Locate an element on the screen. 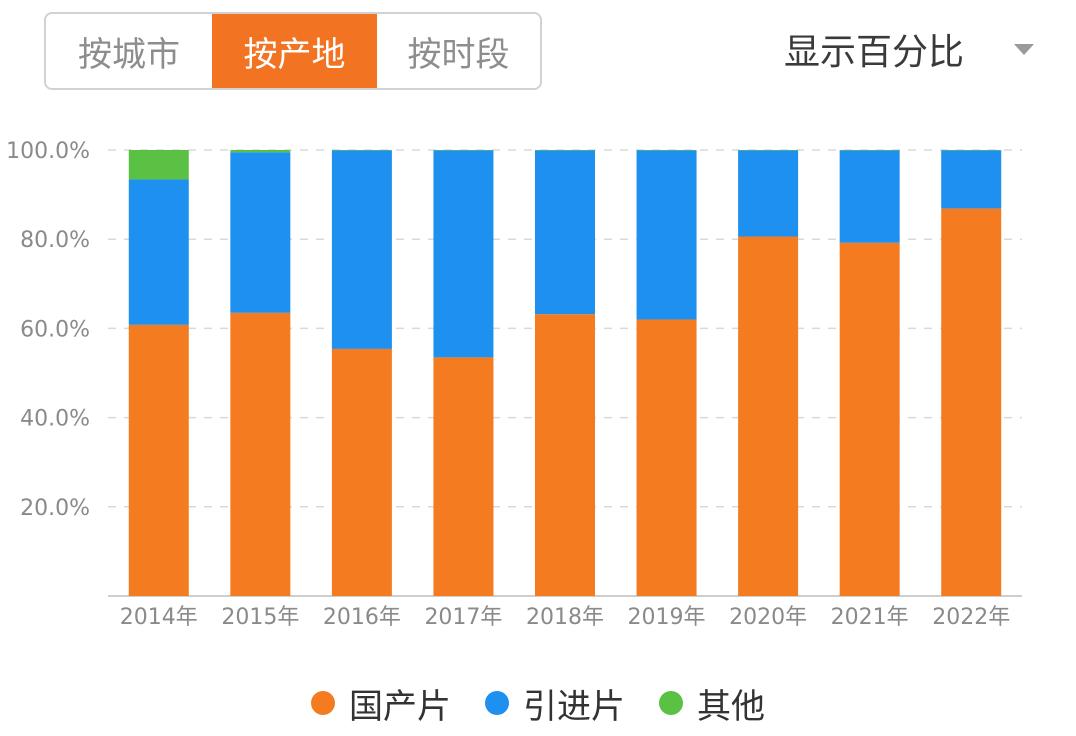 The image size is (1076, 736). y-tick-label: 20.0% is located at coordinates (55, 508).